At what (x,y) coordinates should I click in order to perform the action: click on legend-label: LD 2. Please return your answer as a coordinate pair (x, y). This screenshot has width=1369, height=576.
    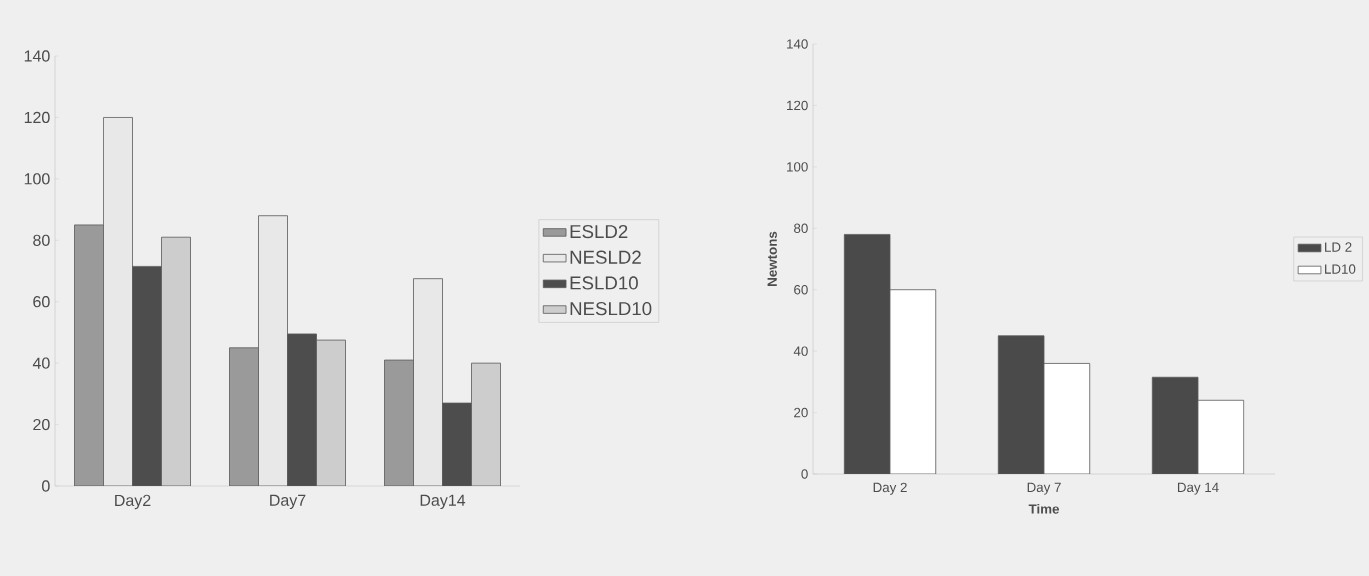
    Looking at the image, I should click on (1338, 247).